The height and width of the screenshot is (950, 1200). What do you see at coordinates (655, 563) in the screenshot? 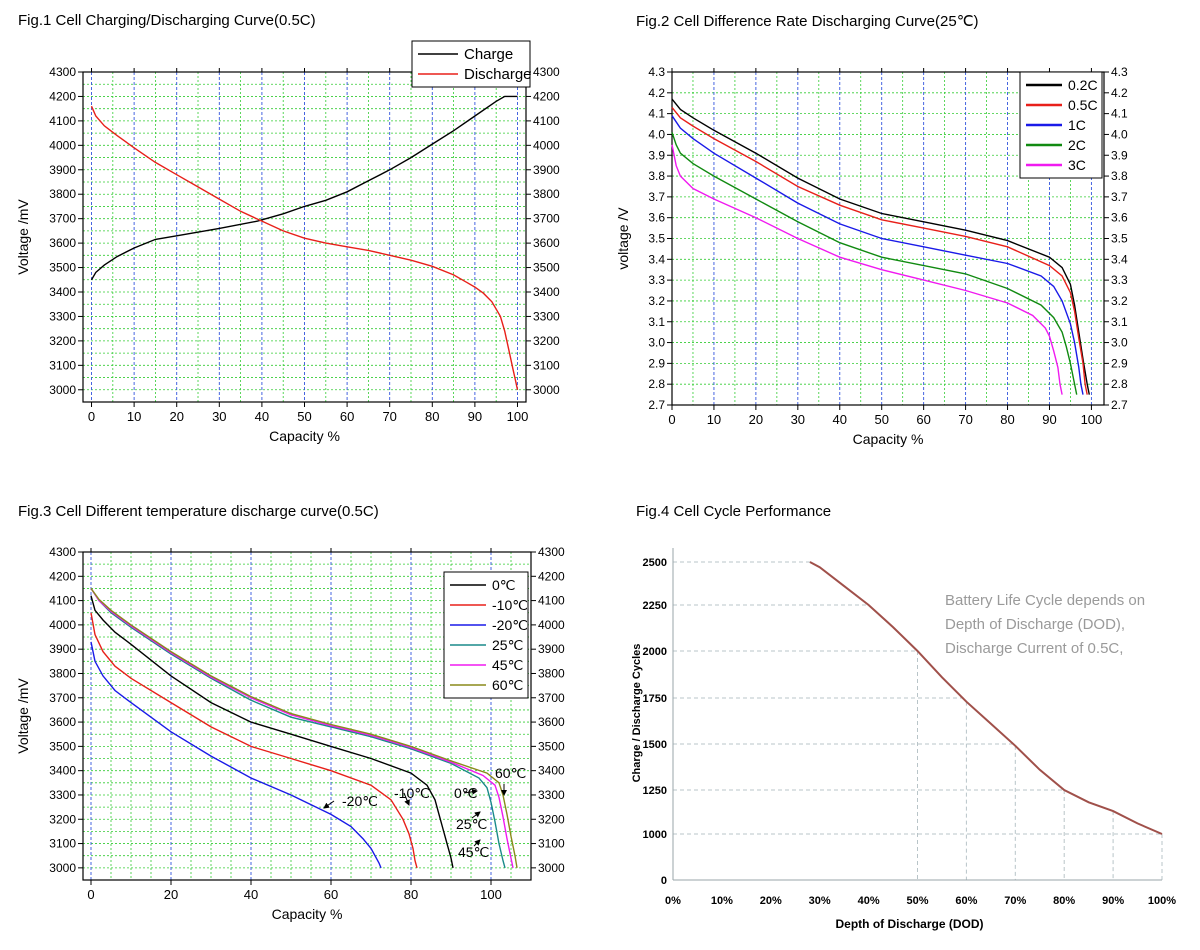
I see `fig4-y-tick-label: 2500` at bounding box center [655, 563].